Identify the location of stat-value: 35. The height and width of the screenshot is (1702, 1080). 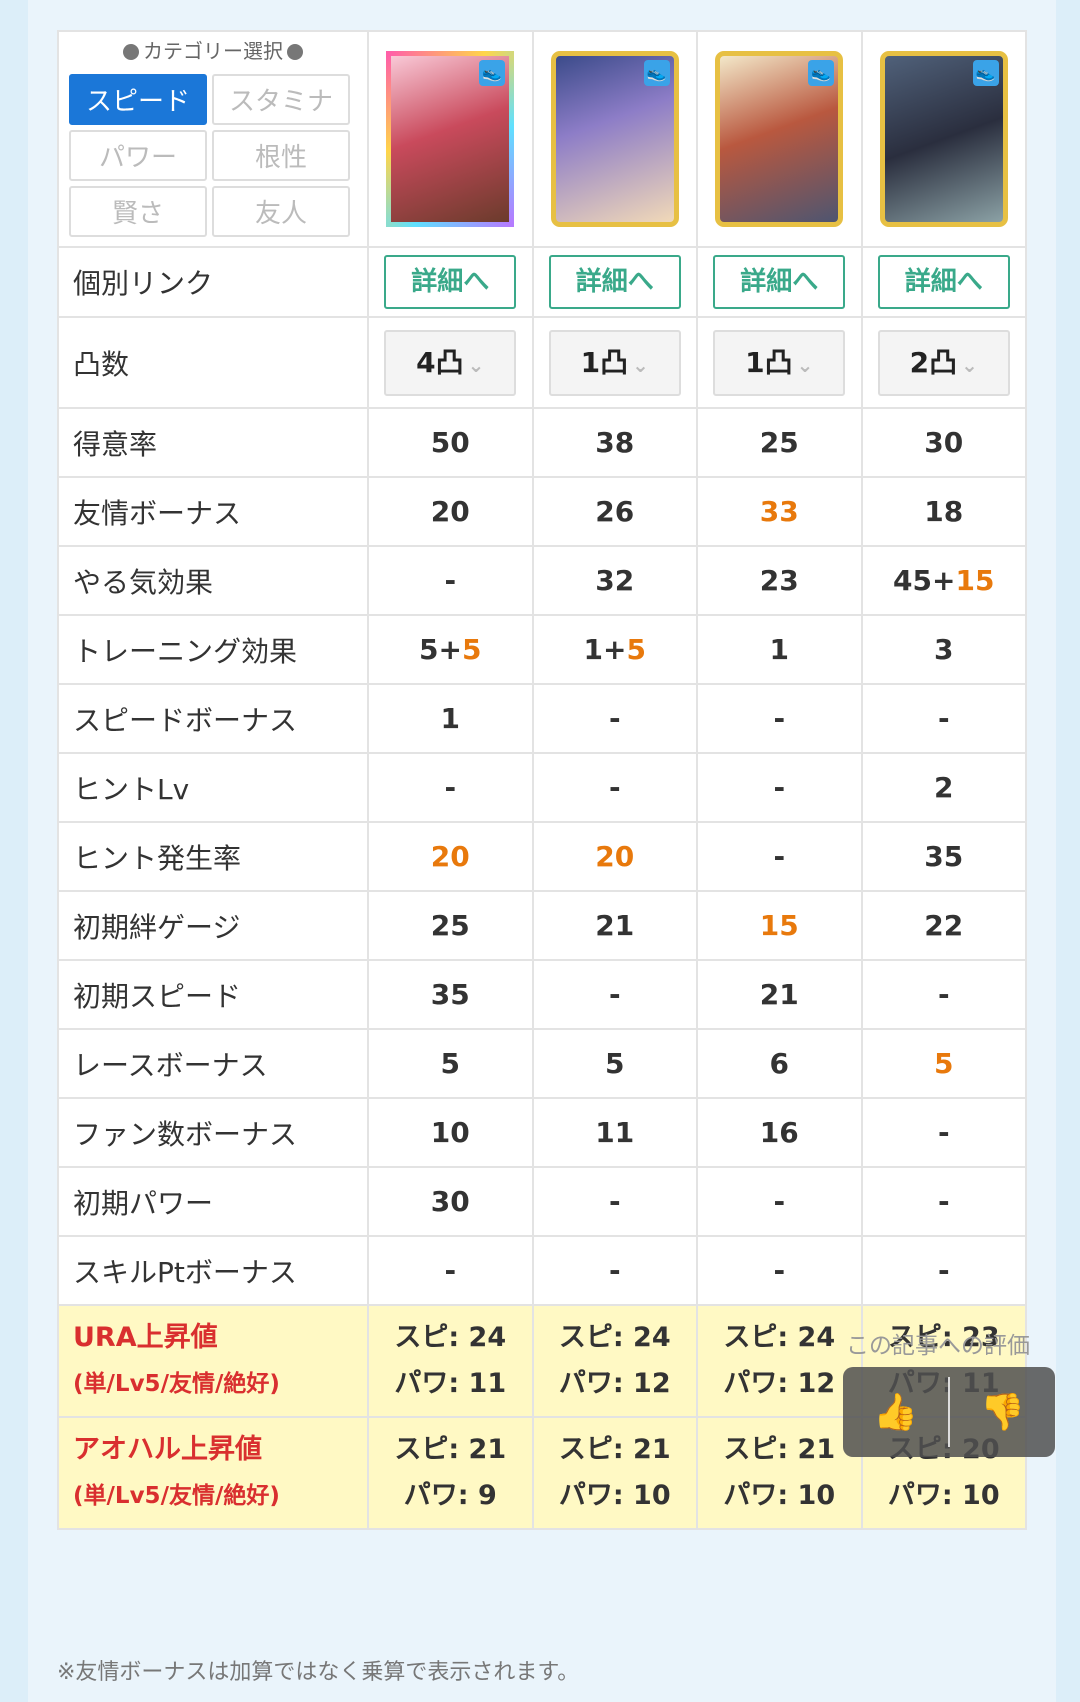
(450, 994).